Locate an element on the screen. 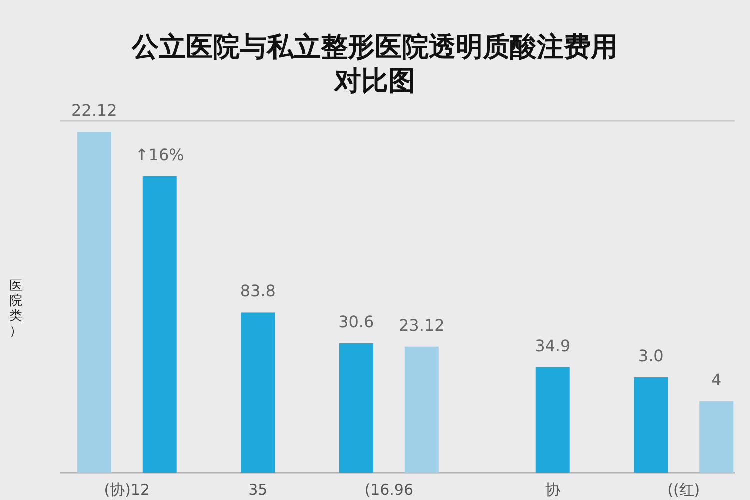 Image resolution: width=750 pixels, height=500 pixels. annotation: 30.6 is located at coordinates (356, 322).